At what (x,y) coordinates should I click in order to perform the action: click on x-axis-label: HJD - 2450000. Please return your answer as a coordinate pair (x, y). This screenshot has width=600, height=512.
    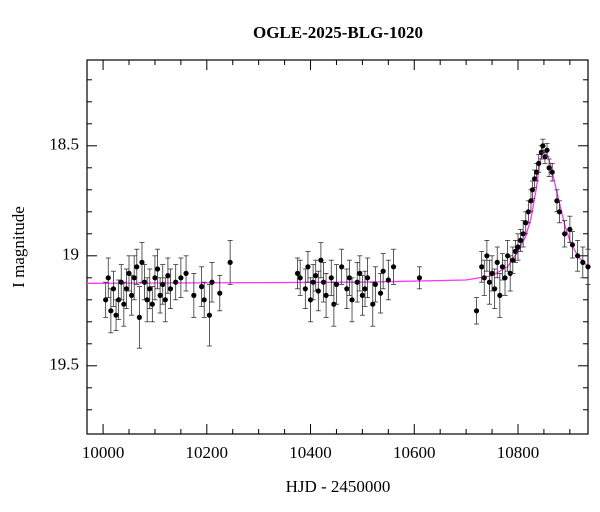
    Looking at the image, I should click on (338, 486).